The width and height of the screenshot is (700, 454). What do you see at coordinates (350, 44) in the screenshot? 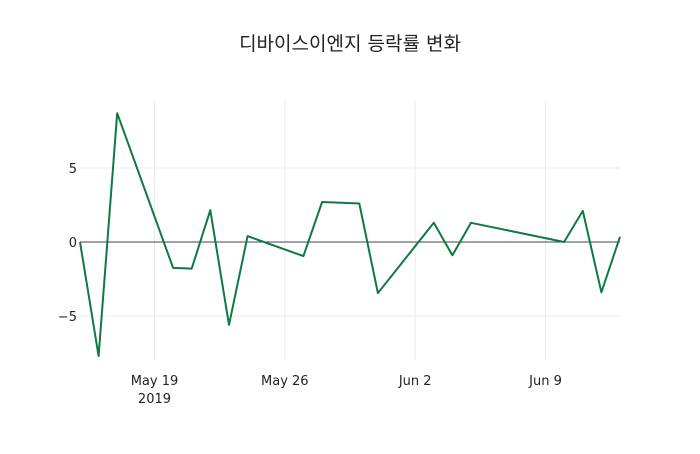
I see `chart-title: 디바이스이엔지 등락률 변화` at bounding box center [350, 44].